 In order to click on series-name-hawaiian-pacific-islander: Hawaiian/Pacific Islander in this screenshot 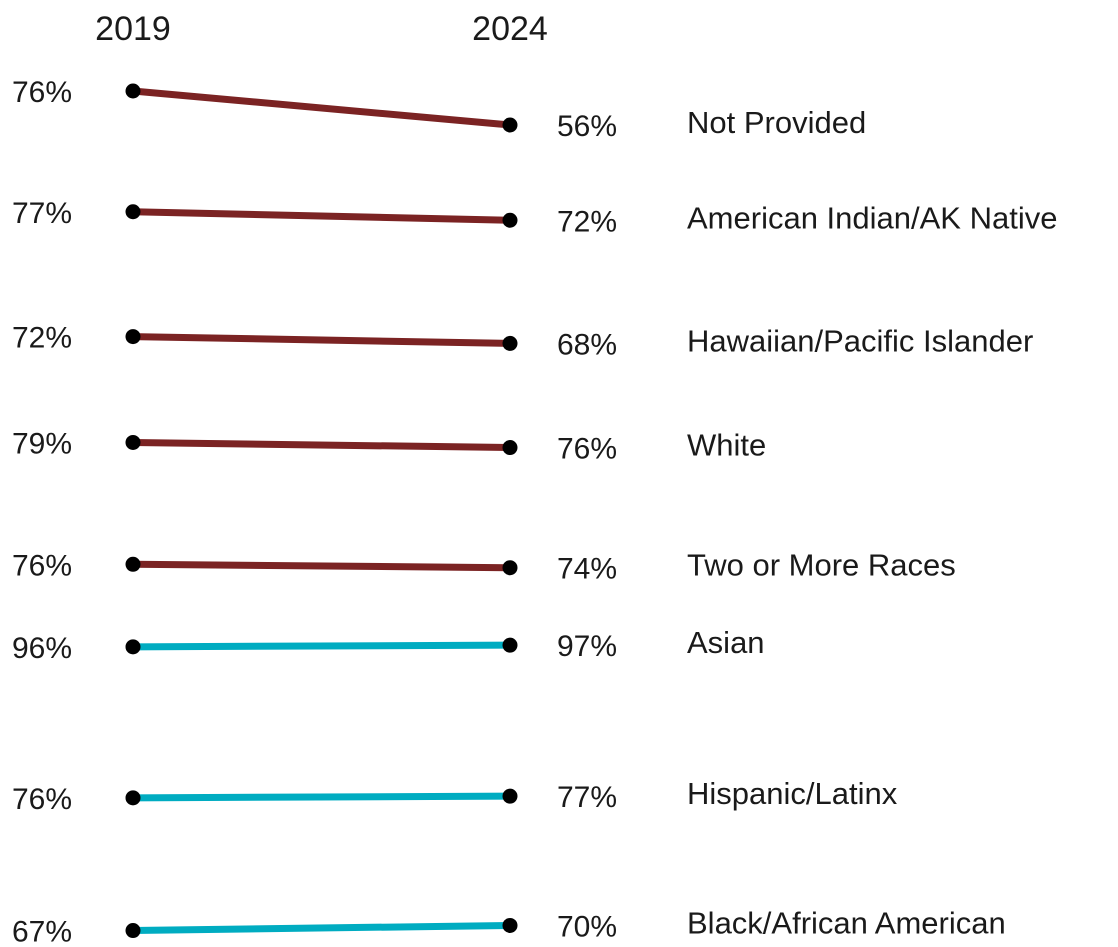, I will do `click(860, 340)`.